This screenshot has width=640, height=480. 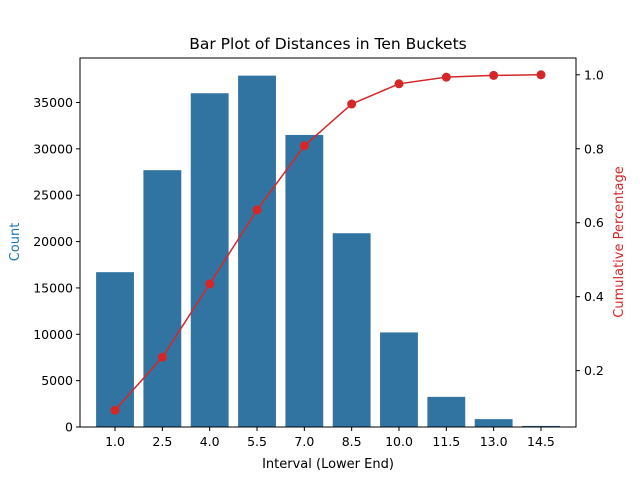 I want to click on x-tick-label: 13.0, so click(x=494, y=441).